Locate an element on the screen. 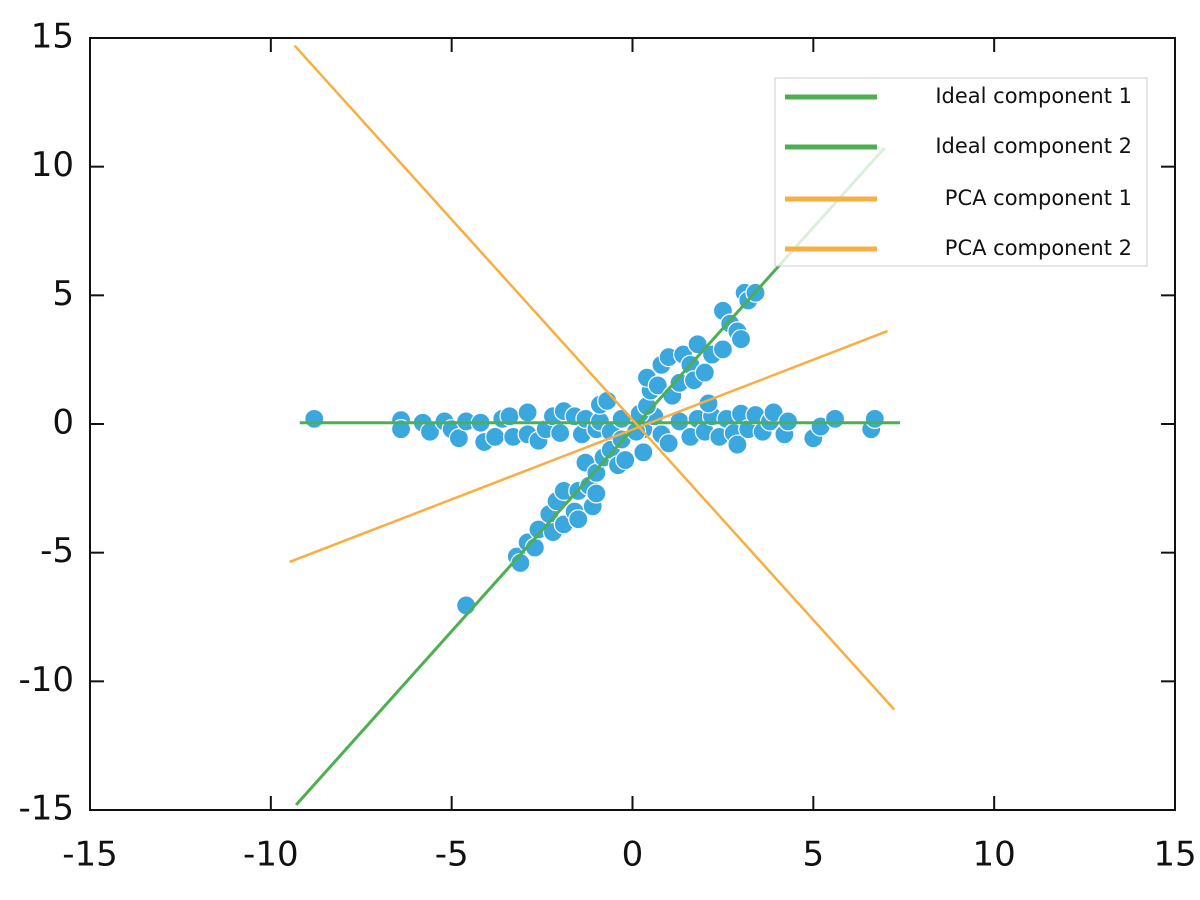  x-tick-label: 5 is located at coordinates (814, 855).